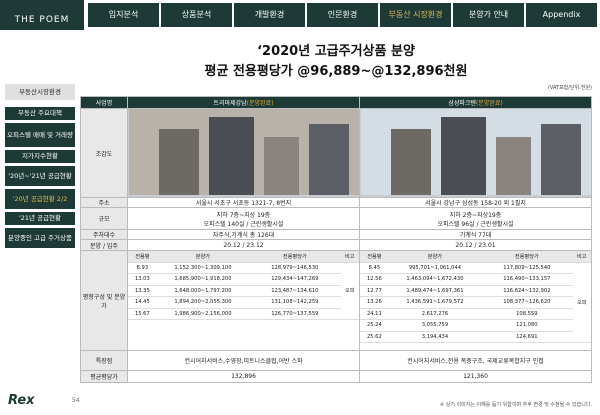  I want to click on cell: 컨시어지서비스,수영장,피트니스클럽,어반 스파, so click(243, 360).